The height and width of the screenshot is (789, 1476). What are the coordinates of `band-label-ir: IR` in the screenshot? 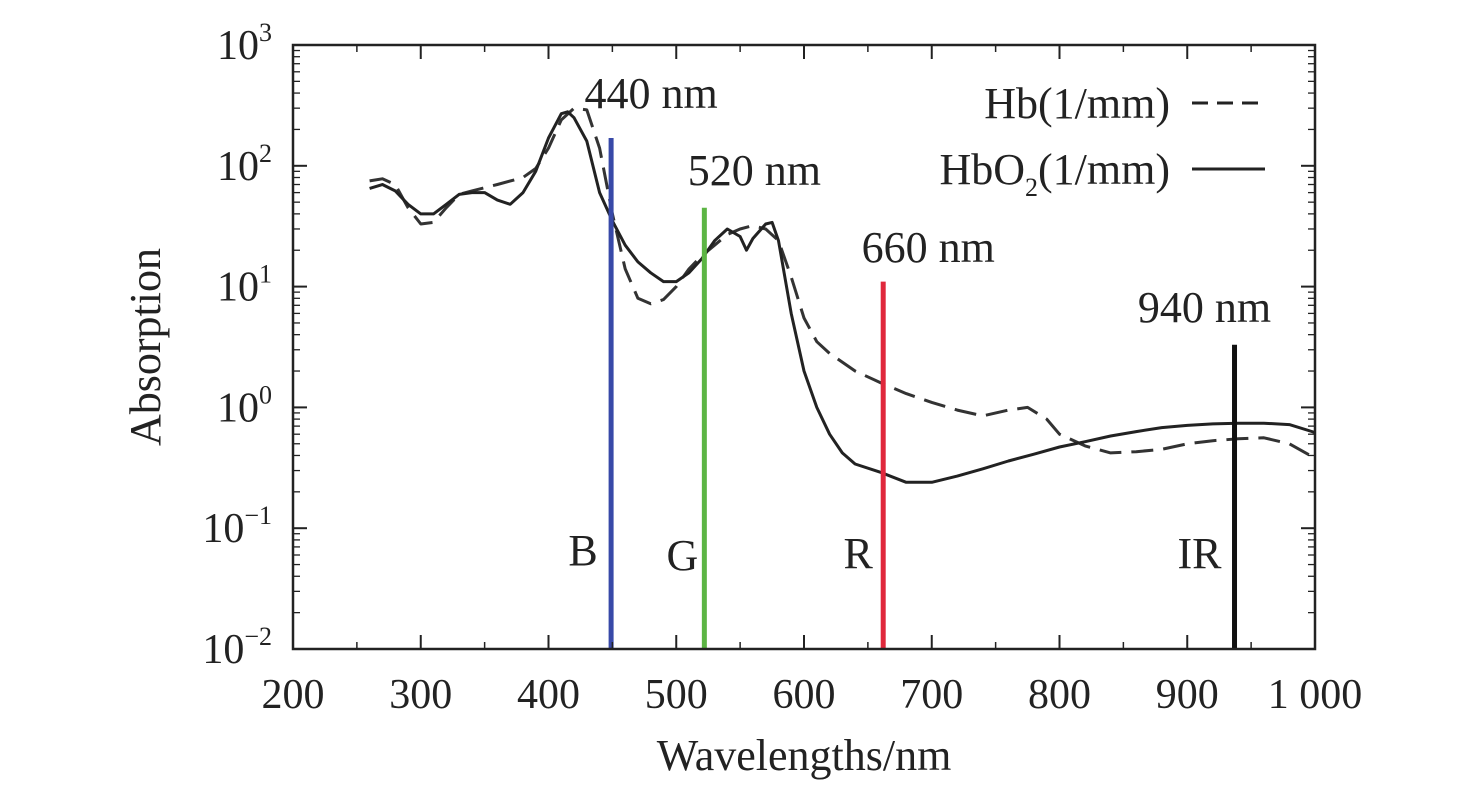 It's located at (1200, 553).